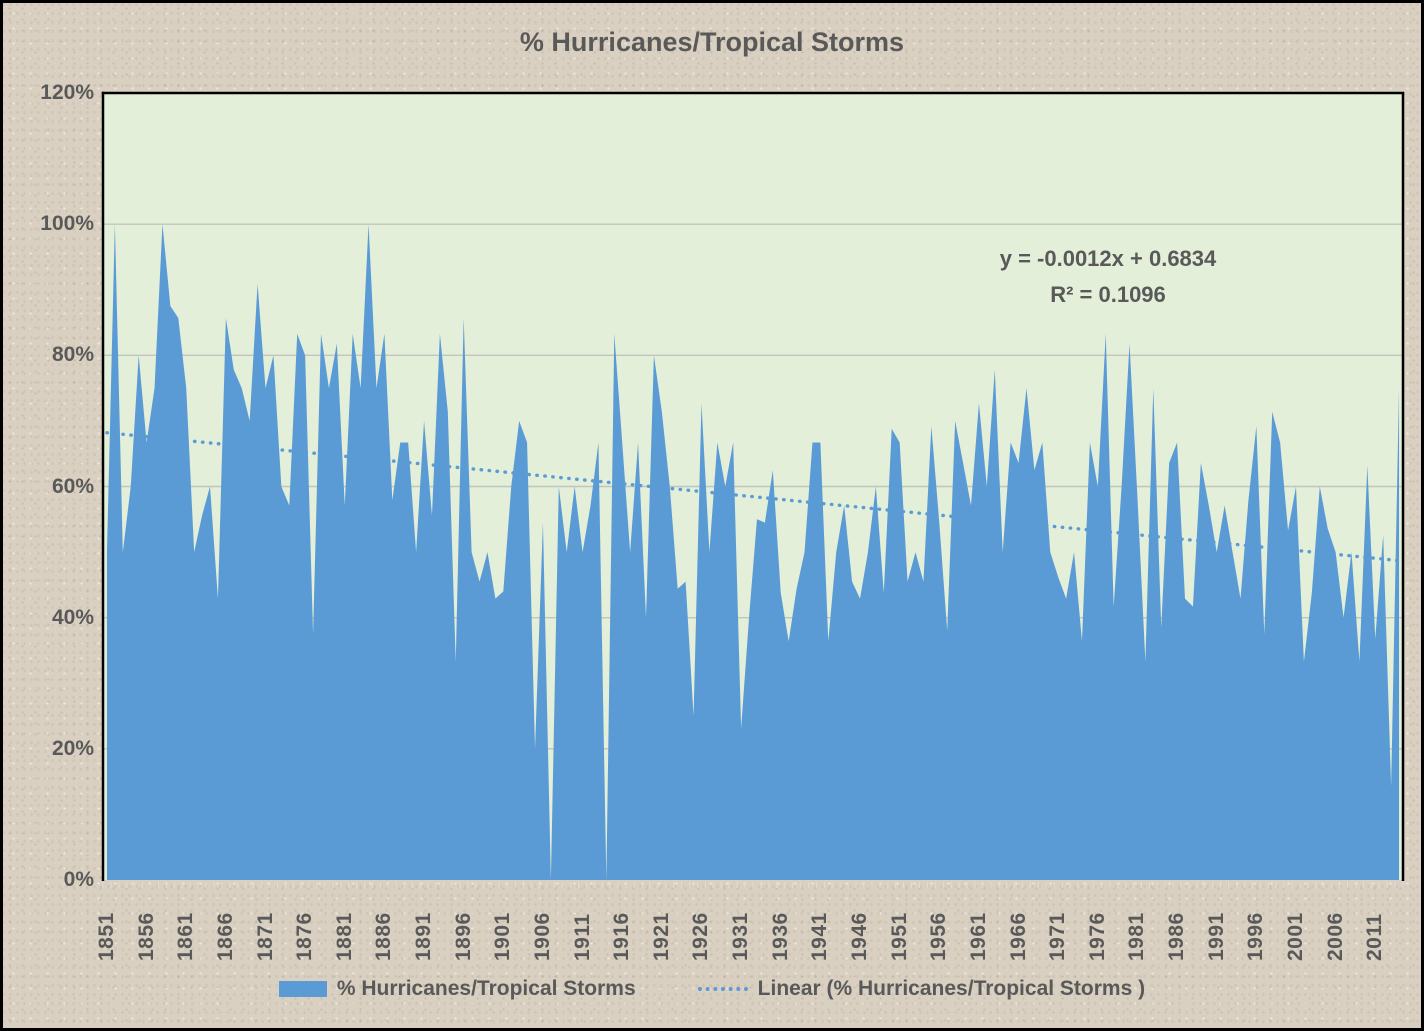 This screenshot has width=1424, height=1031. Describe the element at coordinates (722, 989) in the screenshot. I see `trend-line-swatch-icon` at that location.